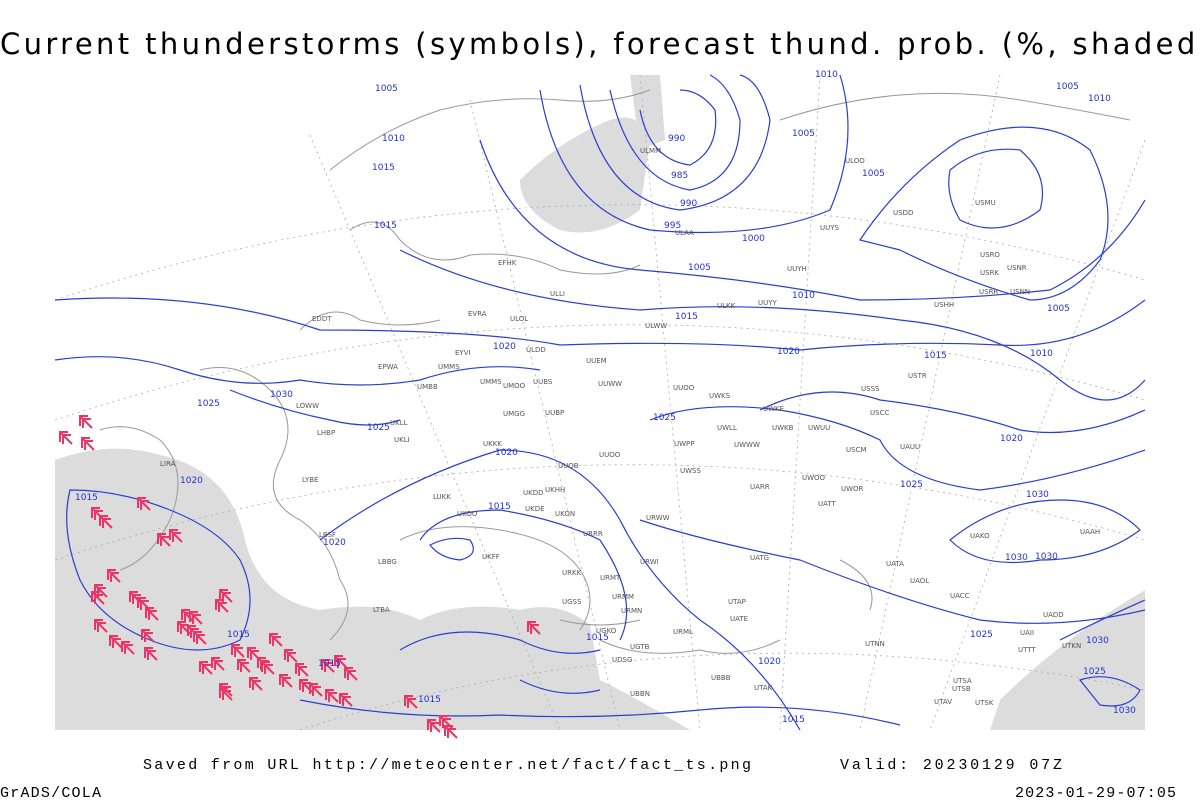 This screenshot has width=1200, height=800. I want to click on station-code: UKLI, so click(402, 440).